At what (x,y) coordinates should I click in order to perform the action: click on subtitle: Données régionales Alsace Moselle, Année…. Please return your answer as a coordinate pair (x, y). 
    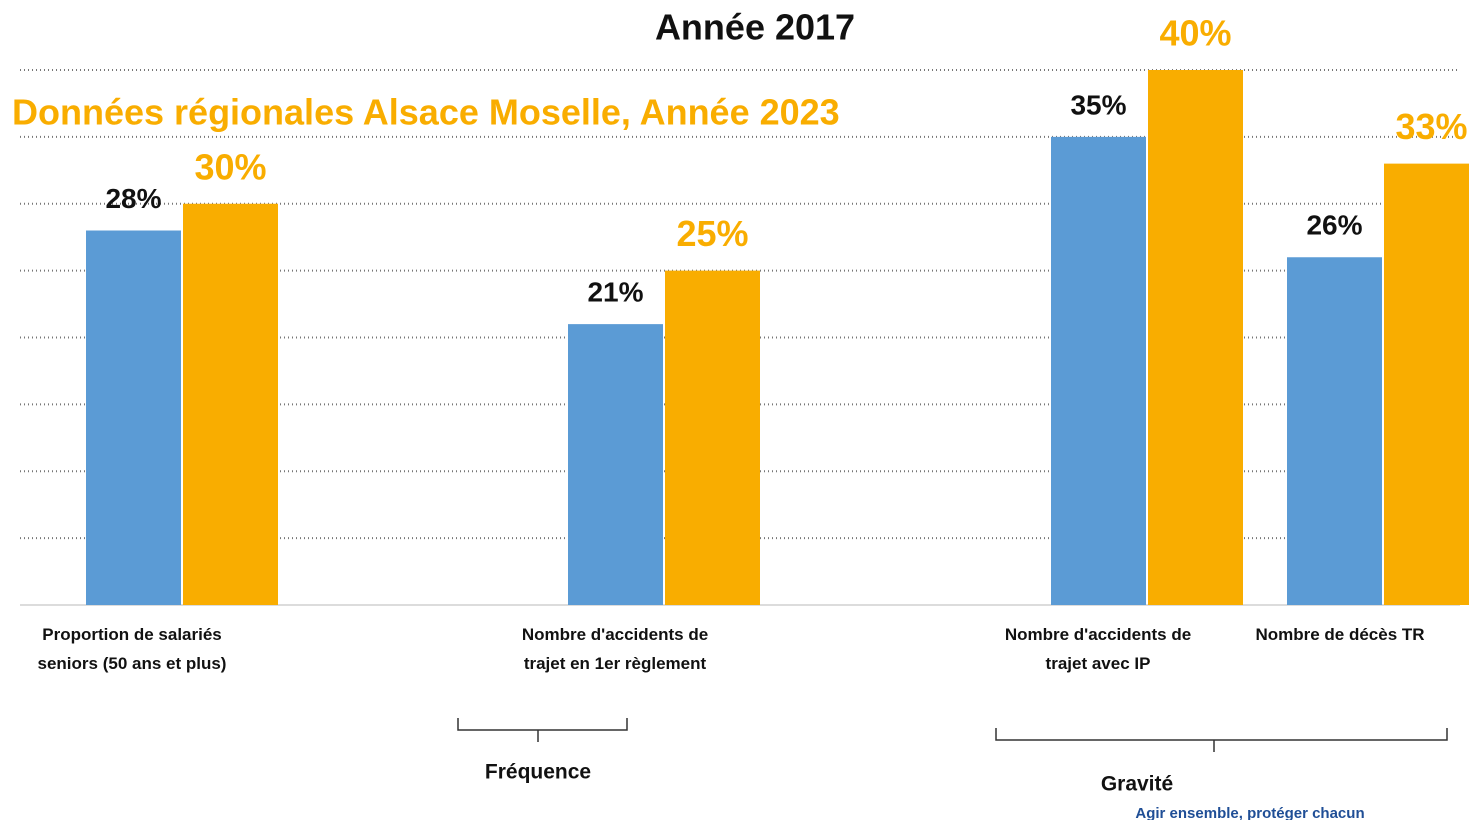
    Looking at the image, I should click on (426, 112).